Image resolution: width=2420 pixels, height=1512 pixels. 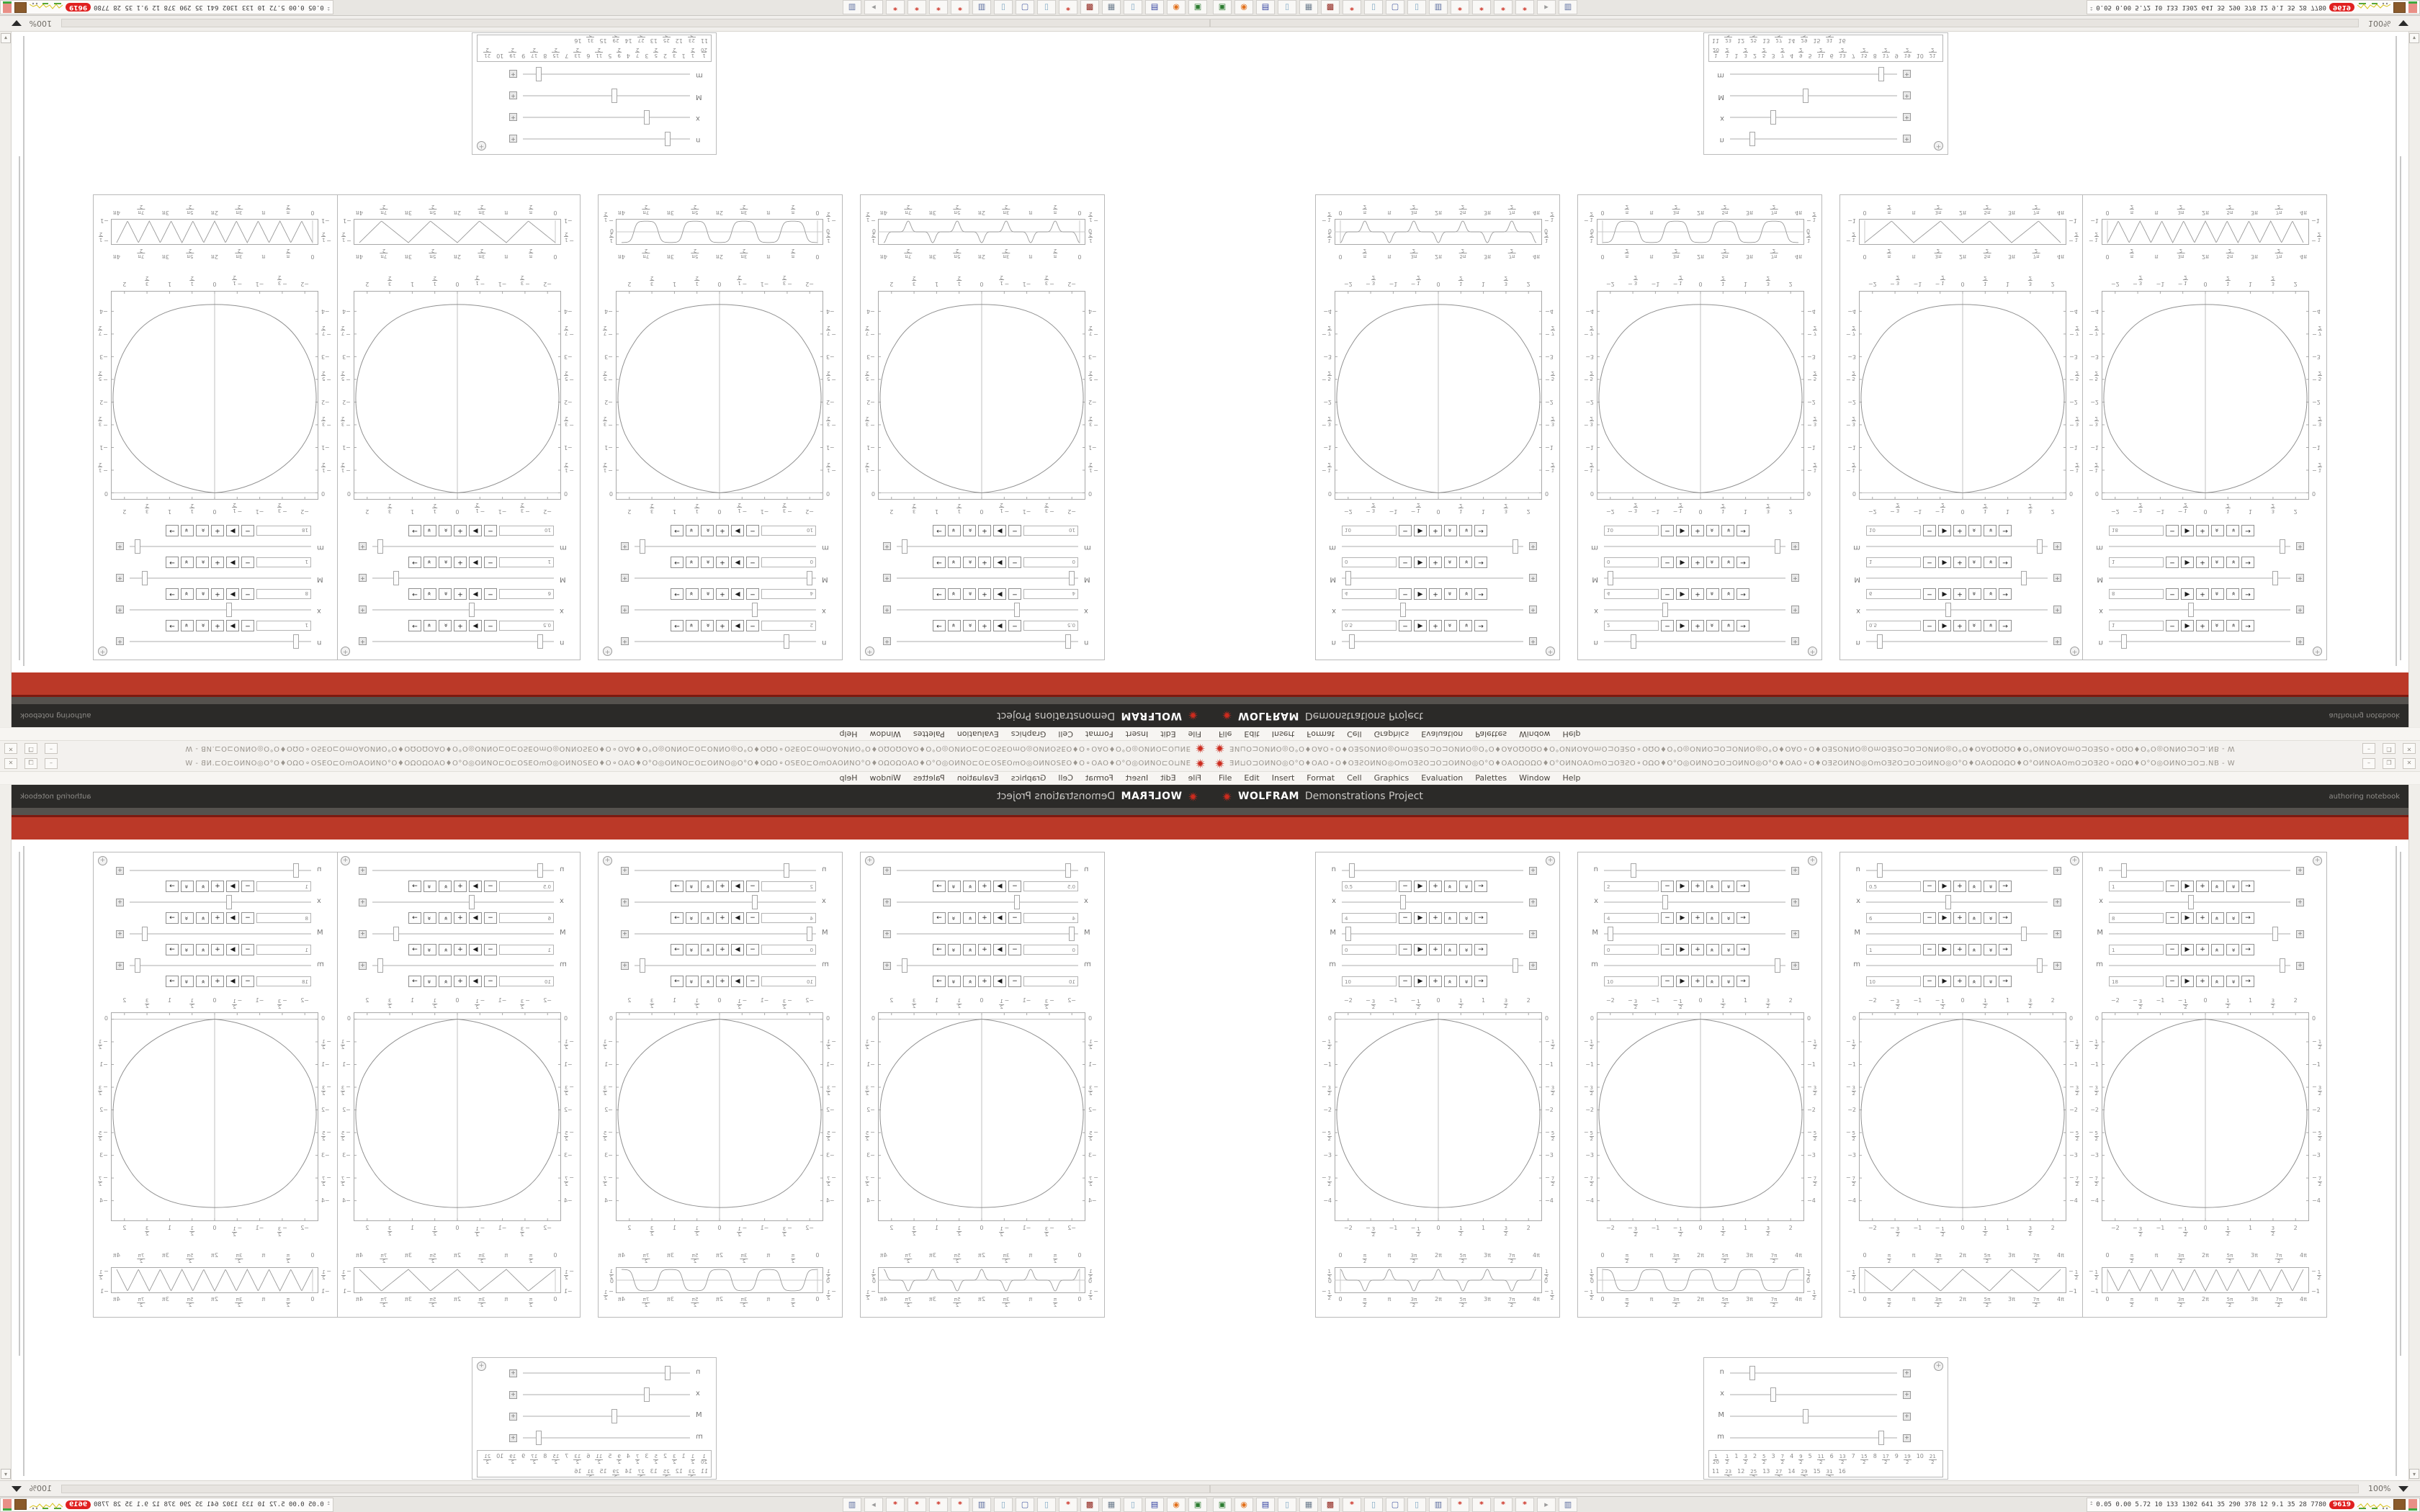 I want to click on vertical-scrollbar, so click(x=2414, y=379).